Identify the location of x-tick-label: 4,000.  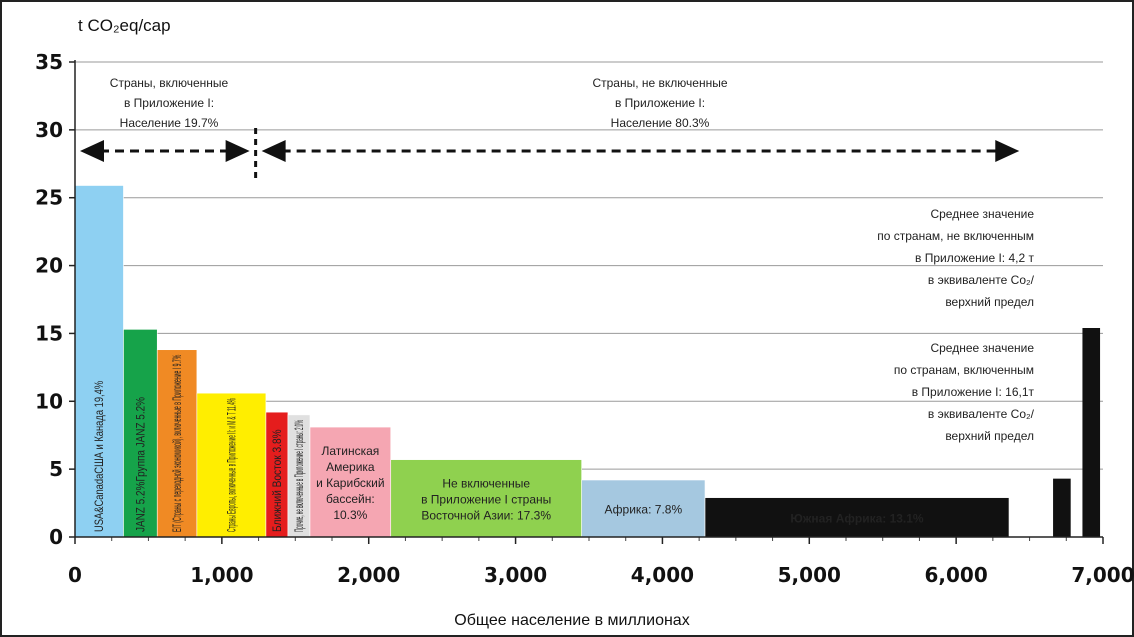
(662, 575).